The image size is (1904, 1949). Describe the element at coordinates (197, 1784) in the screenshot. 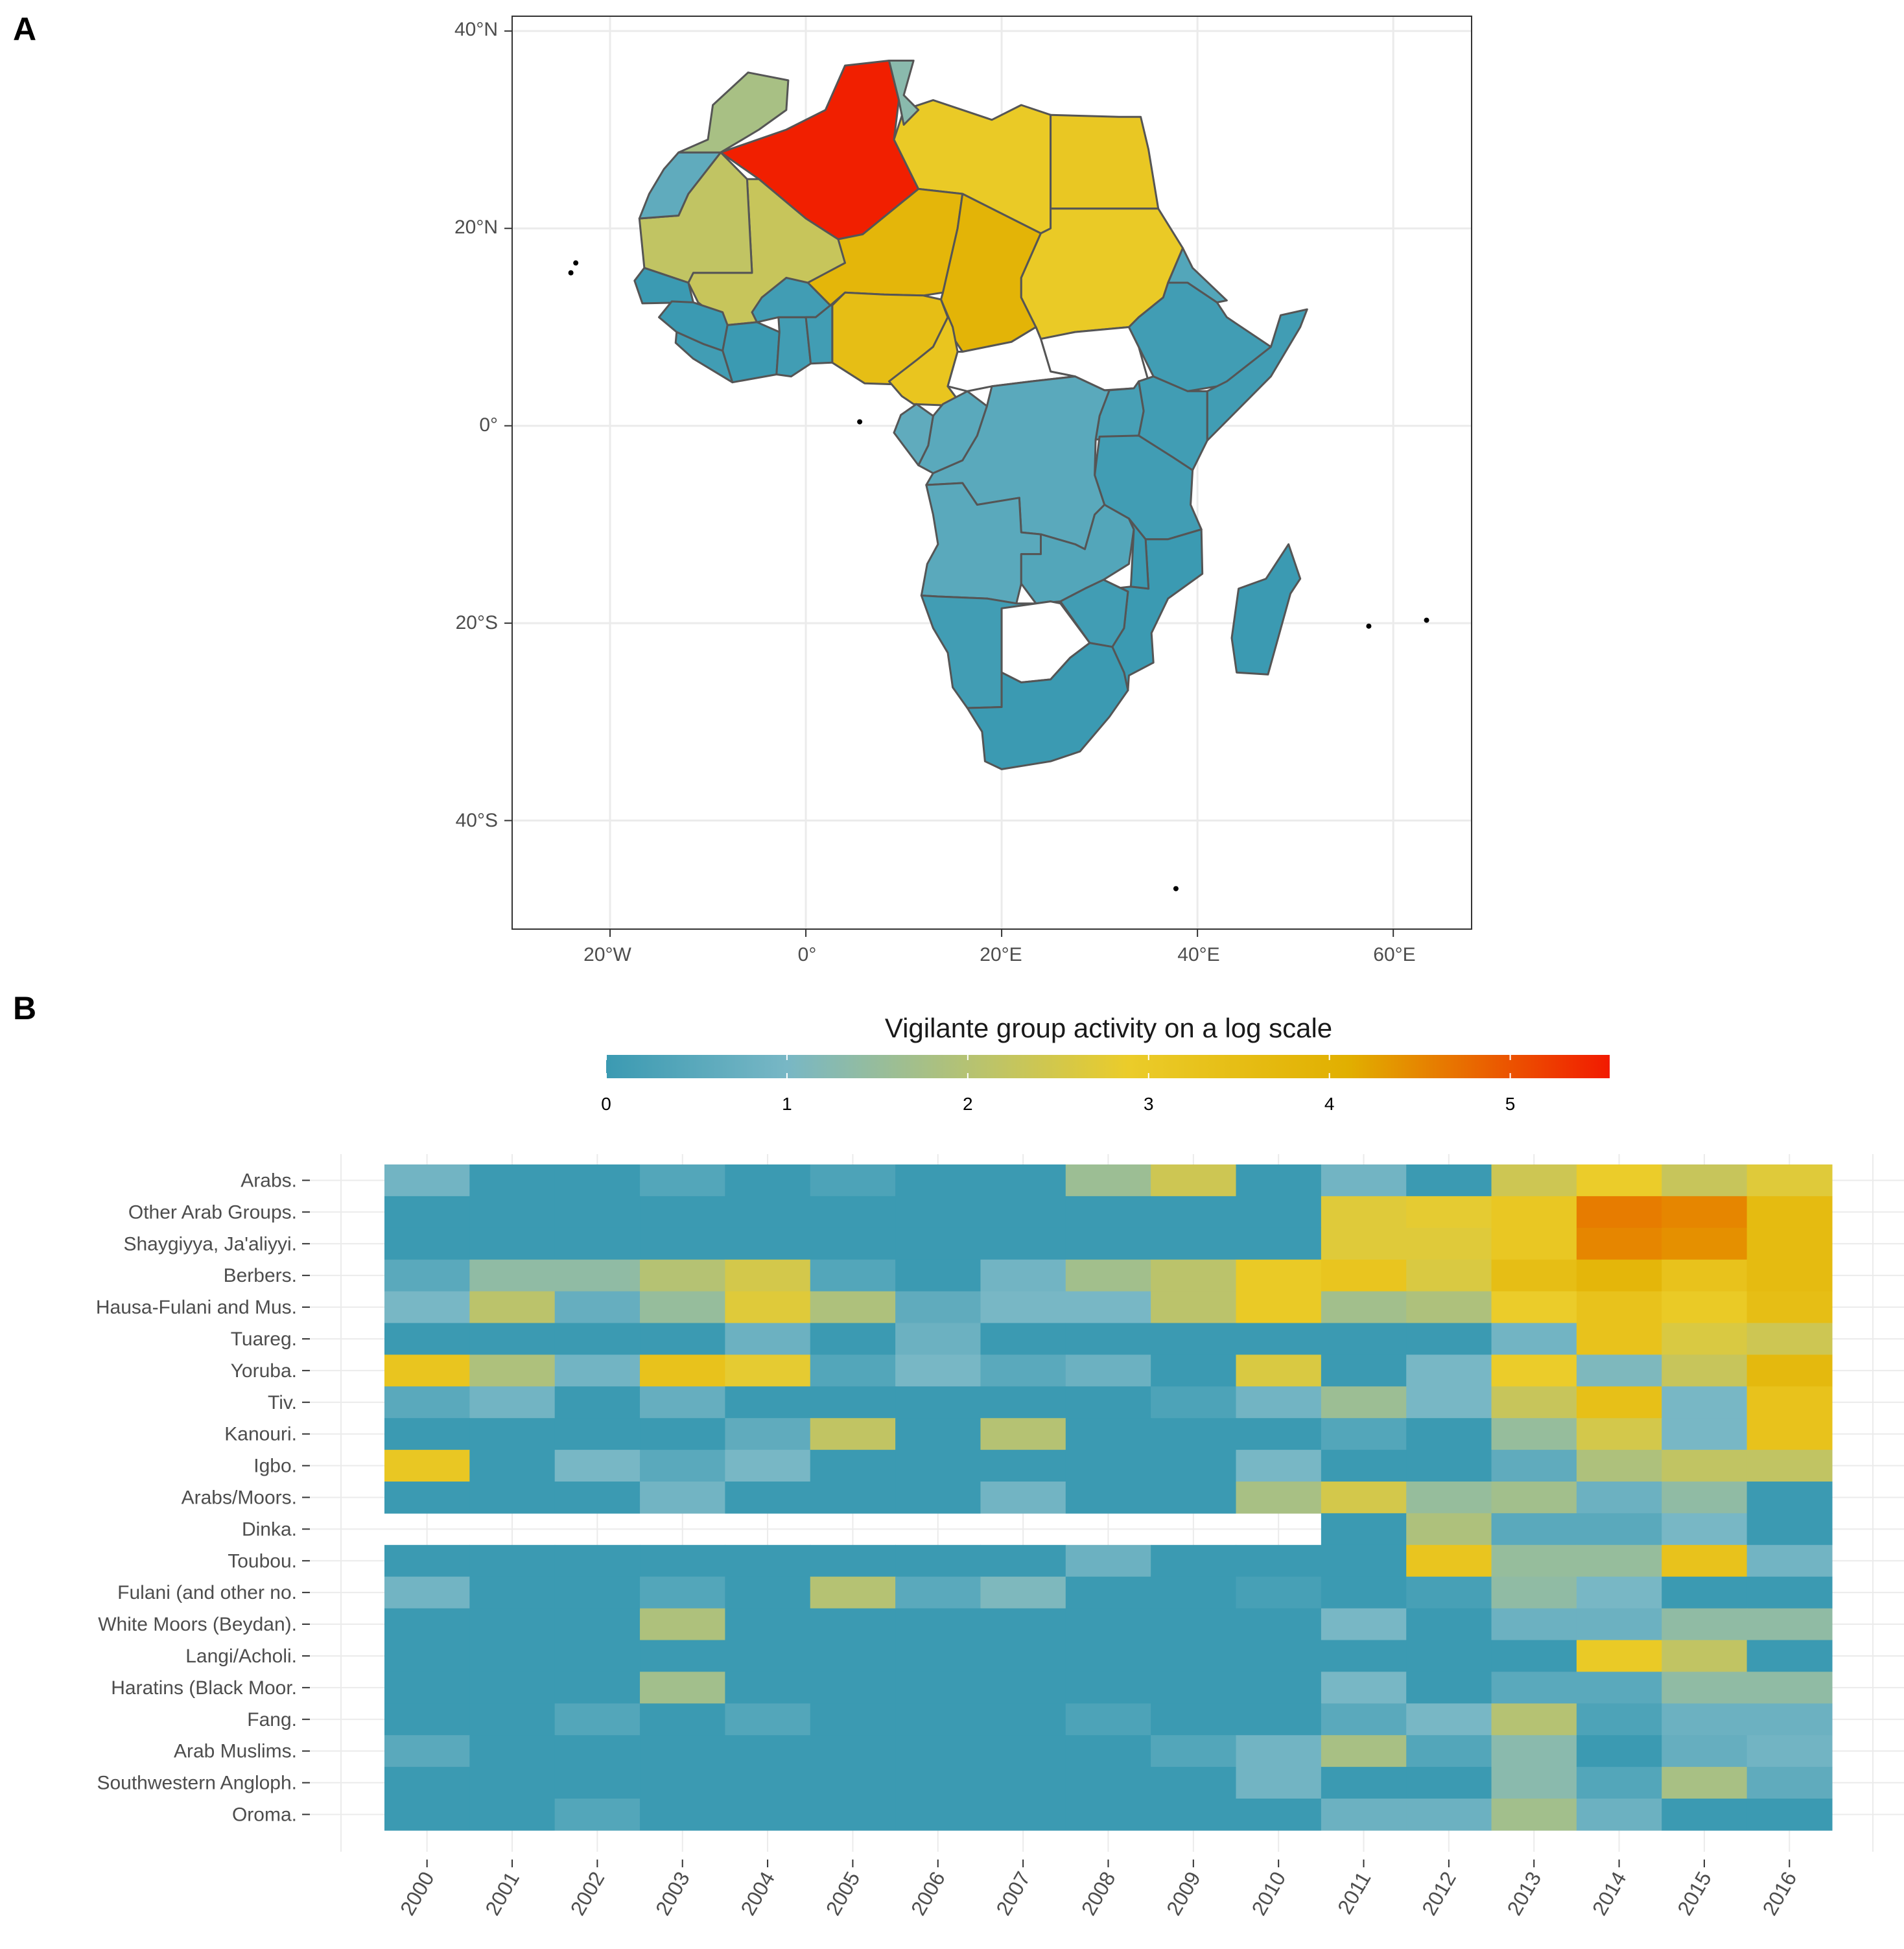

I see `heatmap-row-label: Southwestern Angloph.` at that location.